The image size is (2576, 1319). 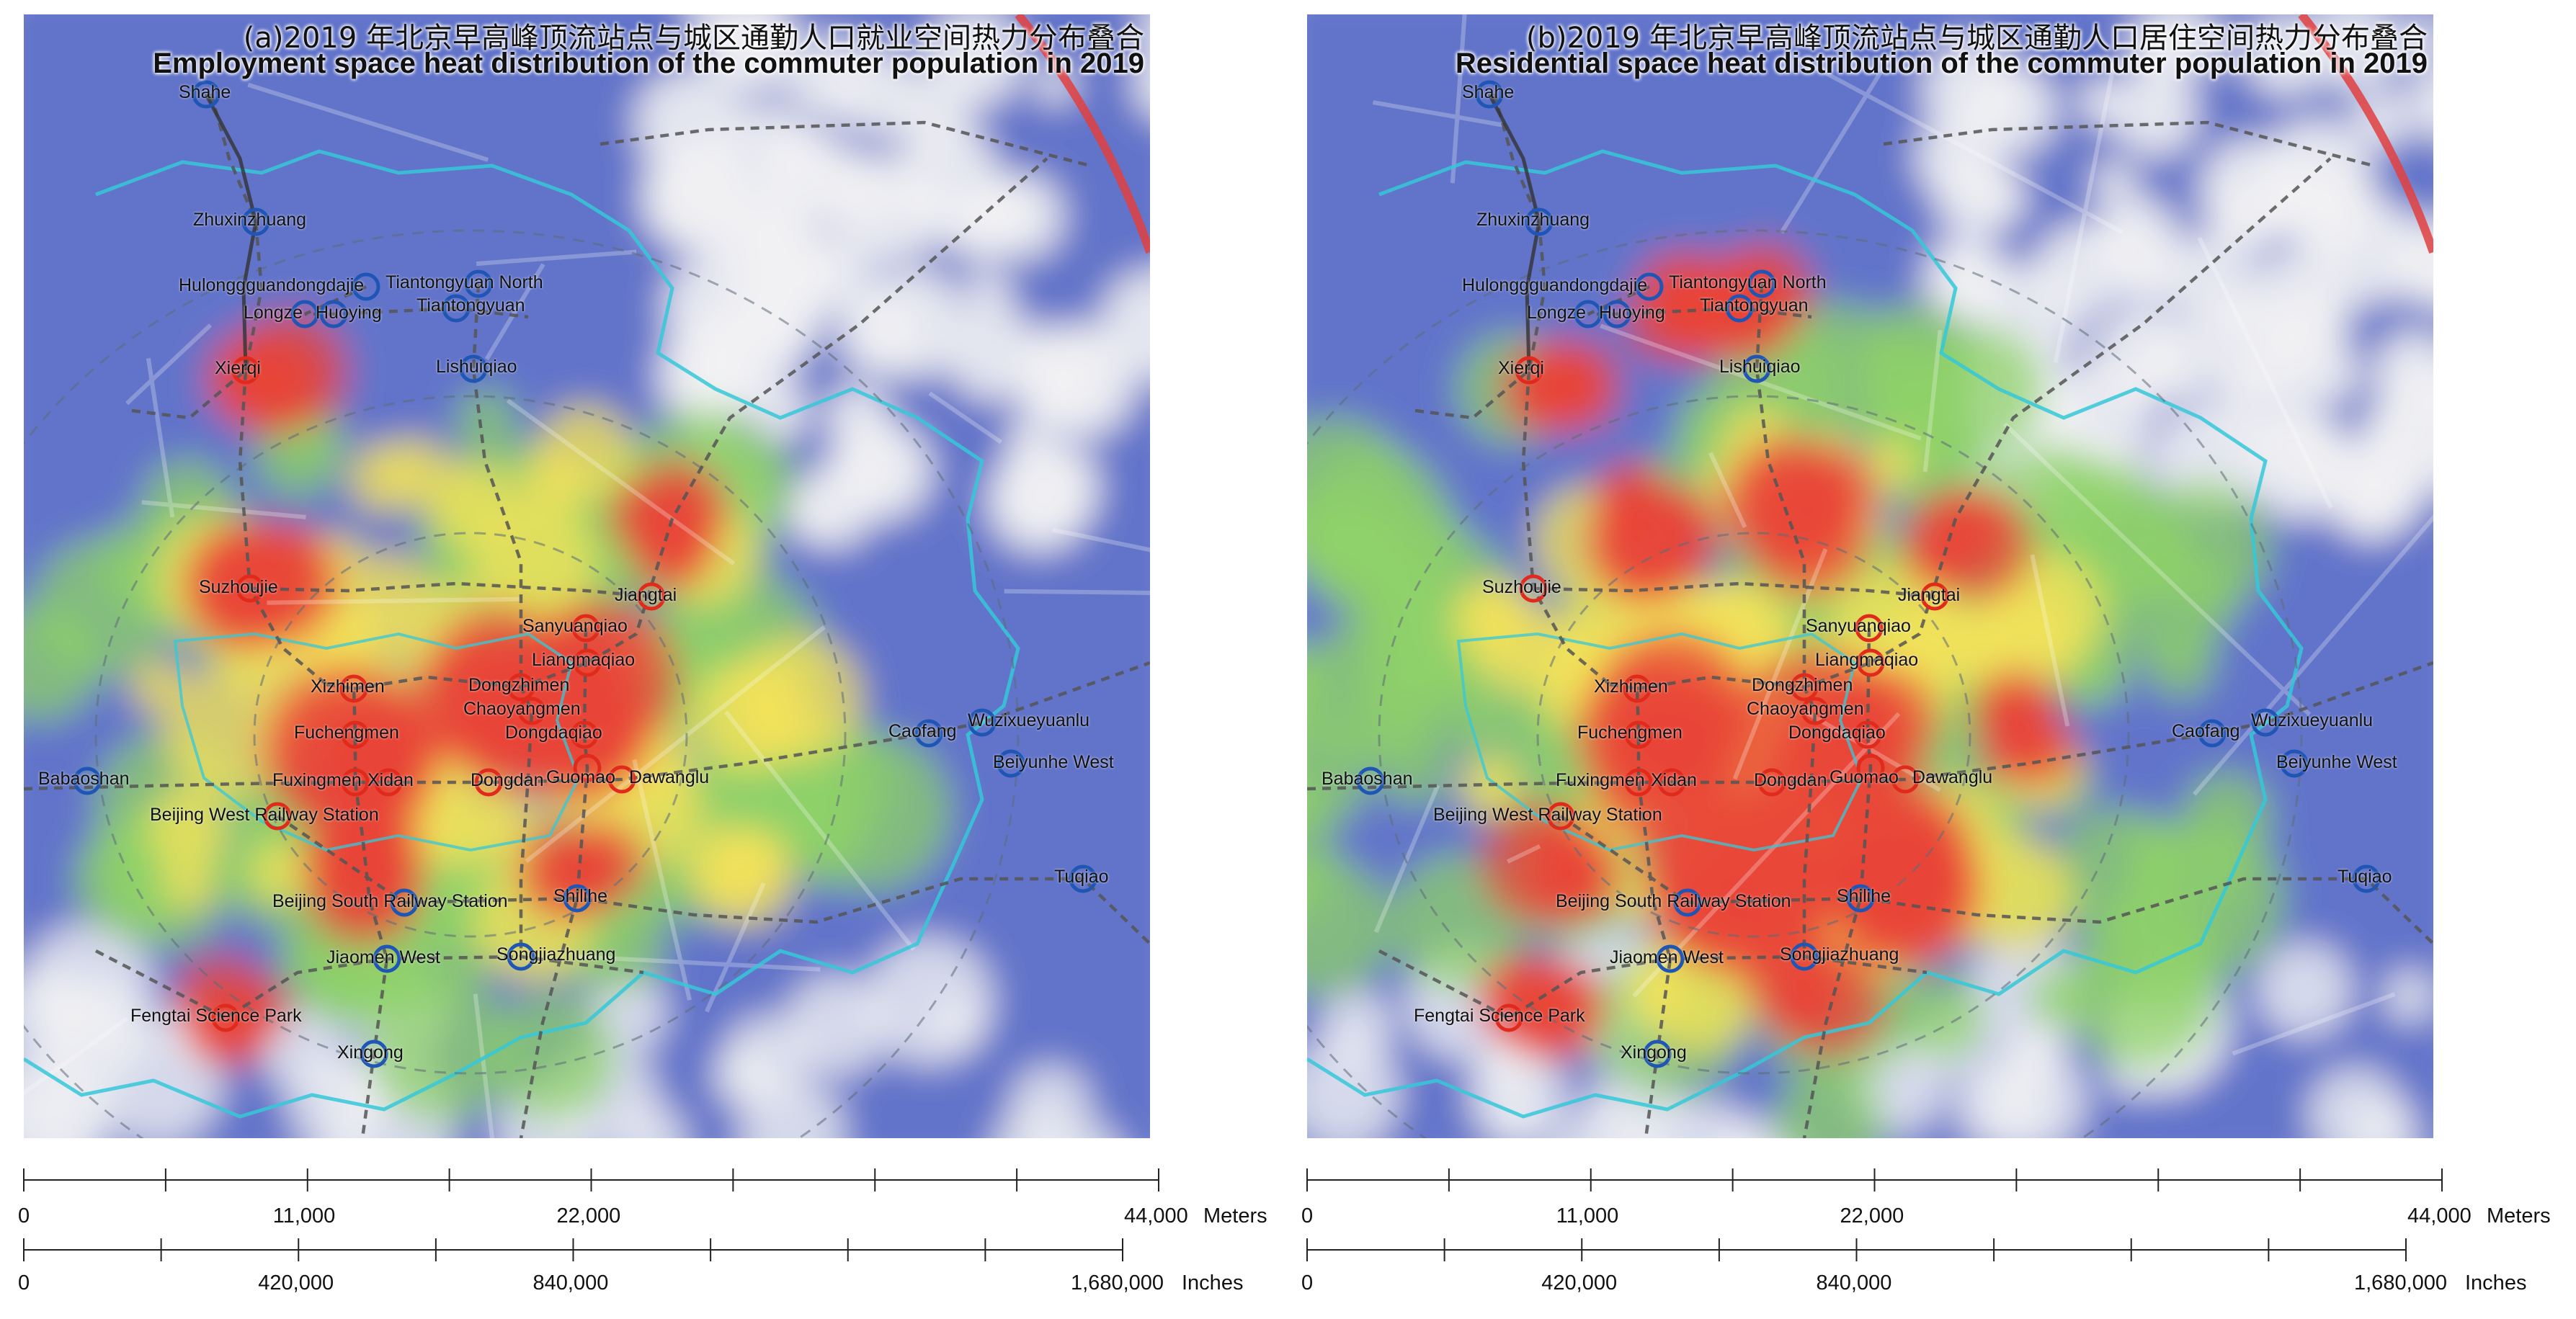 What do you see at coordinates (1557, 313) in the screenshot?
I see `station-label: Longze` at bounding box center [1557, 313].